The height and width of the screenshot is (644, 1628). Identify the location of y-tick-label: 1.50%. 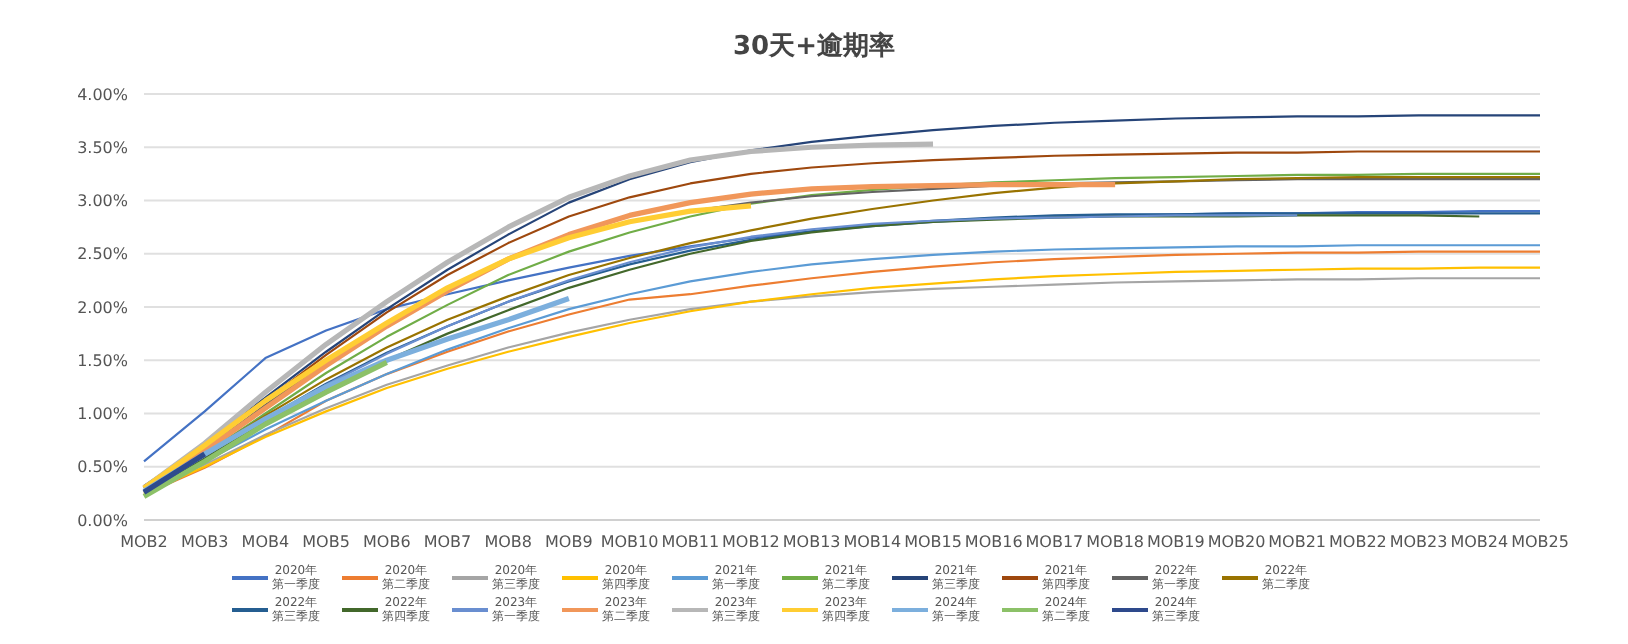
(103, 360).